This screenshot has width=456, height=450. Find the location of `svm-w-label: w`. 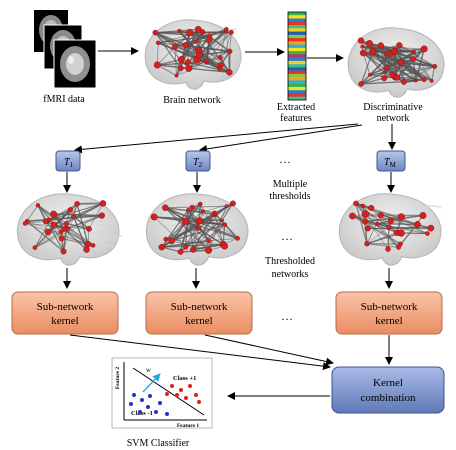

svm-w-label: w is located at coordinates (148, 370).